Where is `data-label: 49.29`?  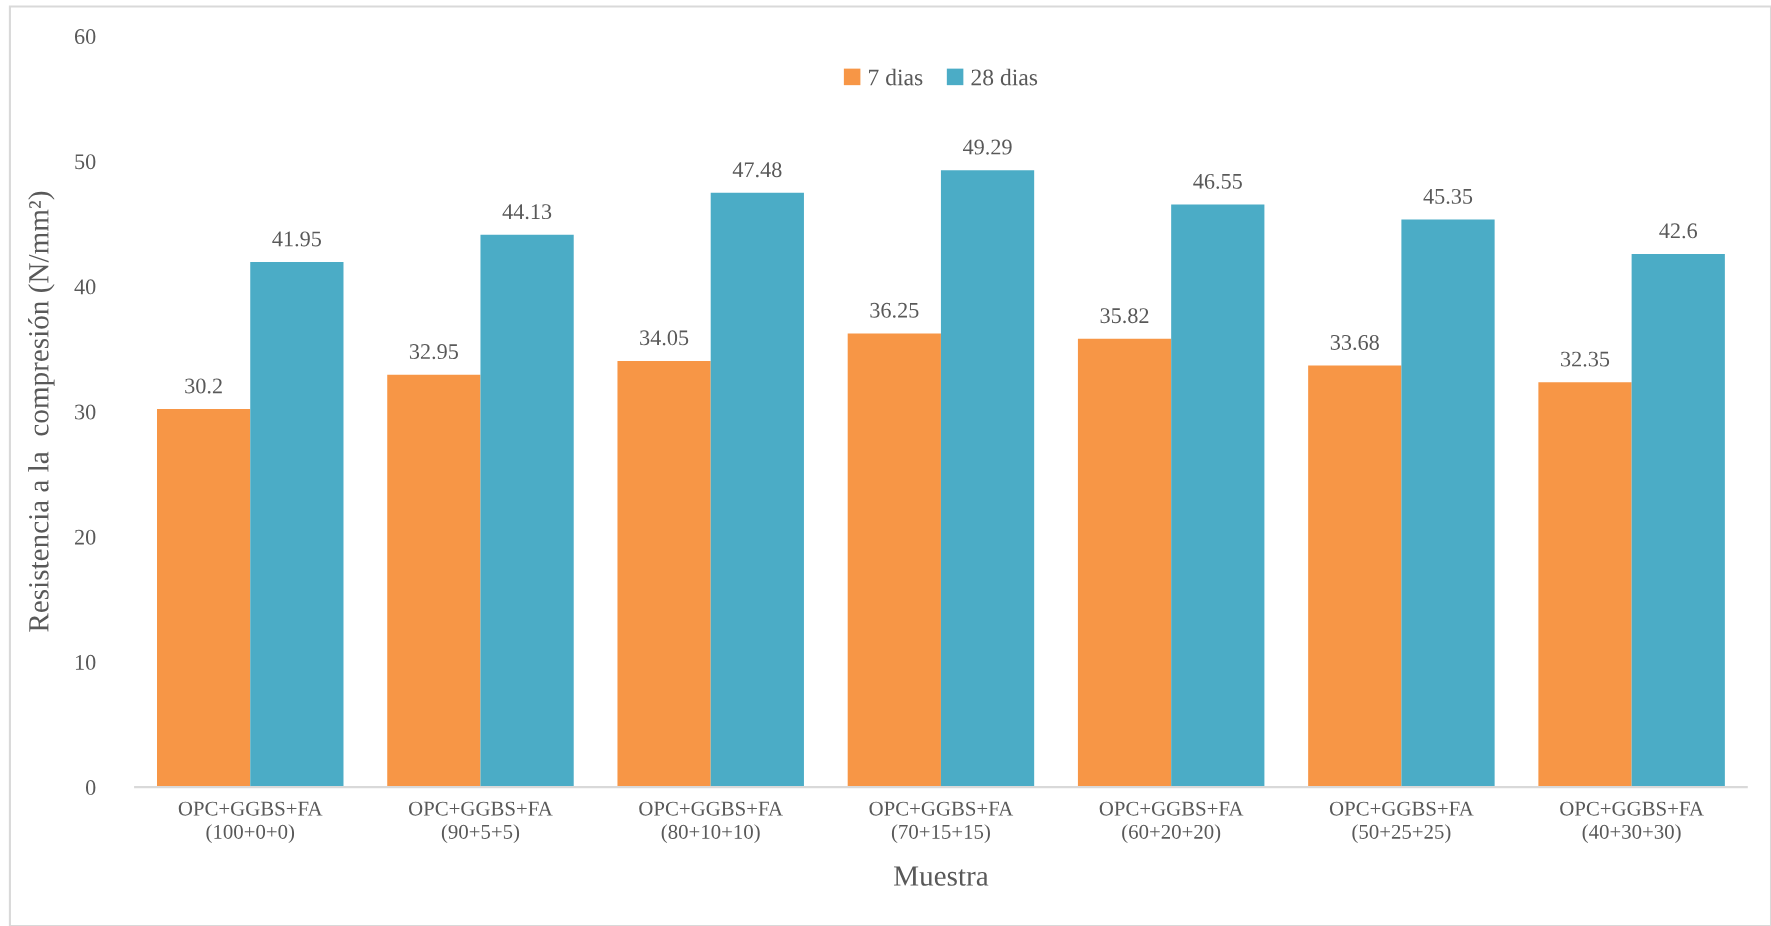 data-label: 49.29 is located at coordinates (987, 147).